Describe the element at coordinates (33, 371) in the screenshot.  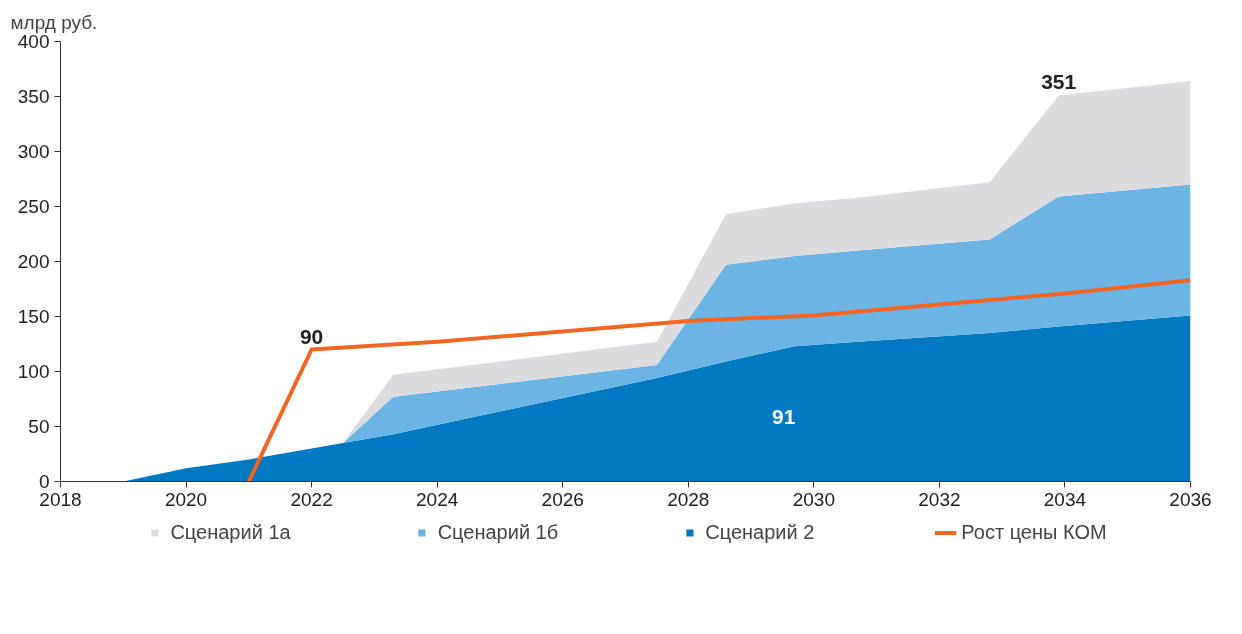
I see `y-tick-label: 100` at that location.